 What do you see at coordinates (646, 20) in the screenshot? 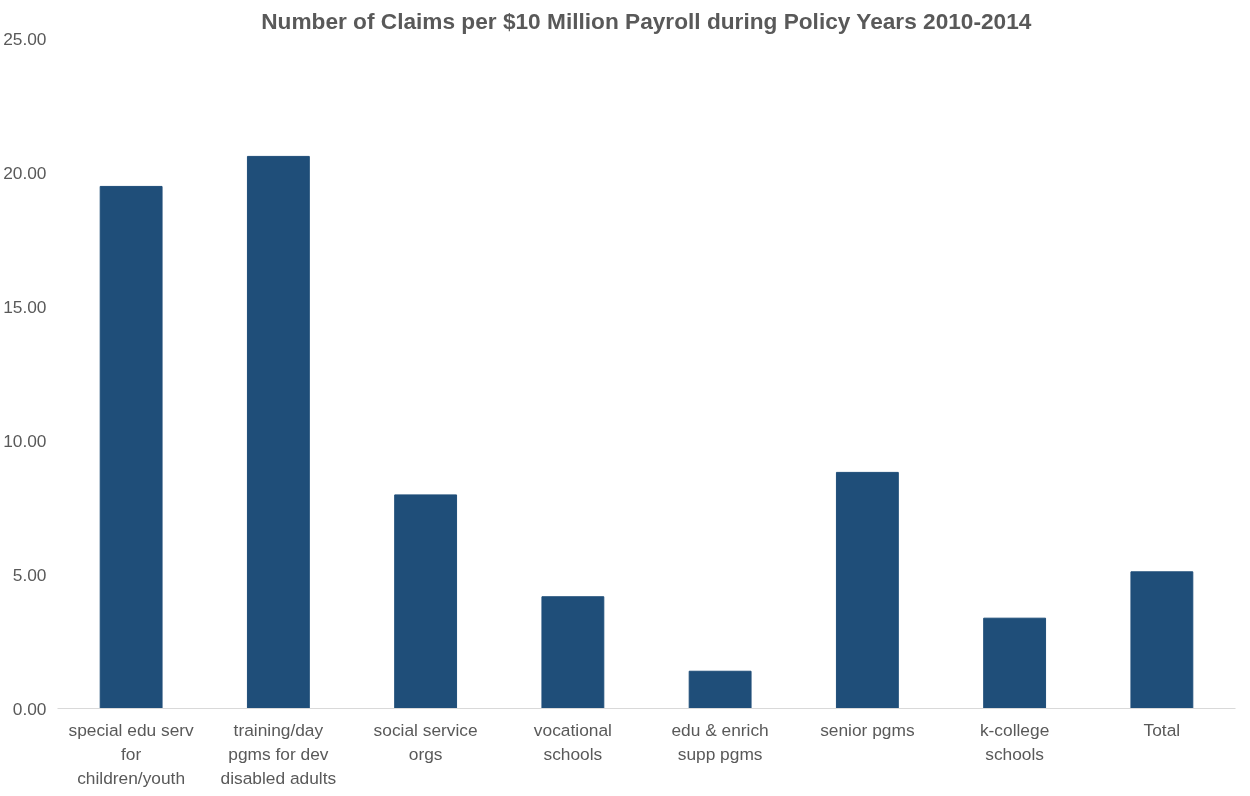
I see `chart-title: Number of Claims per $10 Million Payroll during Policy Years 2010-2014` at bounding box center [646, 20].